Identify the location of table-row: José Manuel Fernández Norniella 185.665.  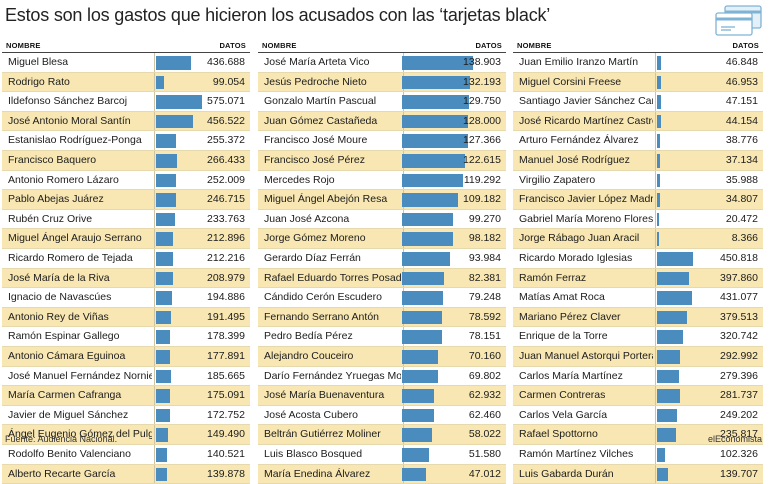
(126, 376).